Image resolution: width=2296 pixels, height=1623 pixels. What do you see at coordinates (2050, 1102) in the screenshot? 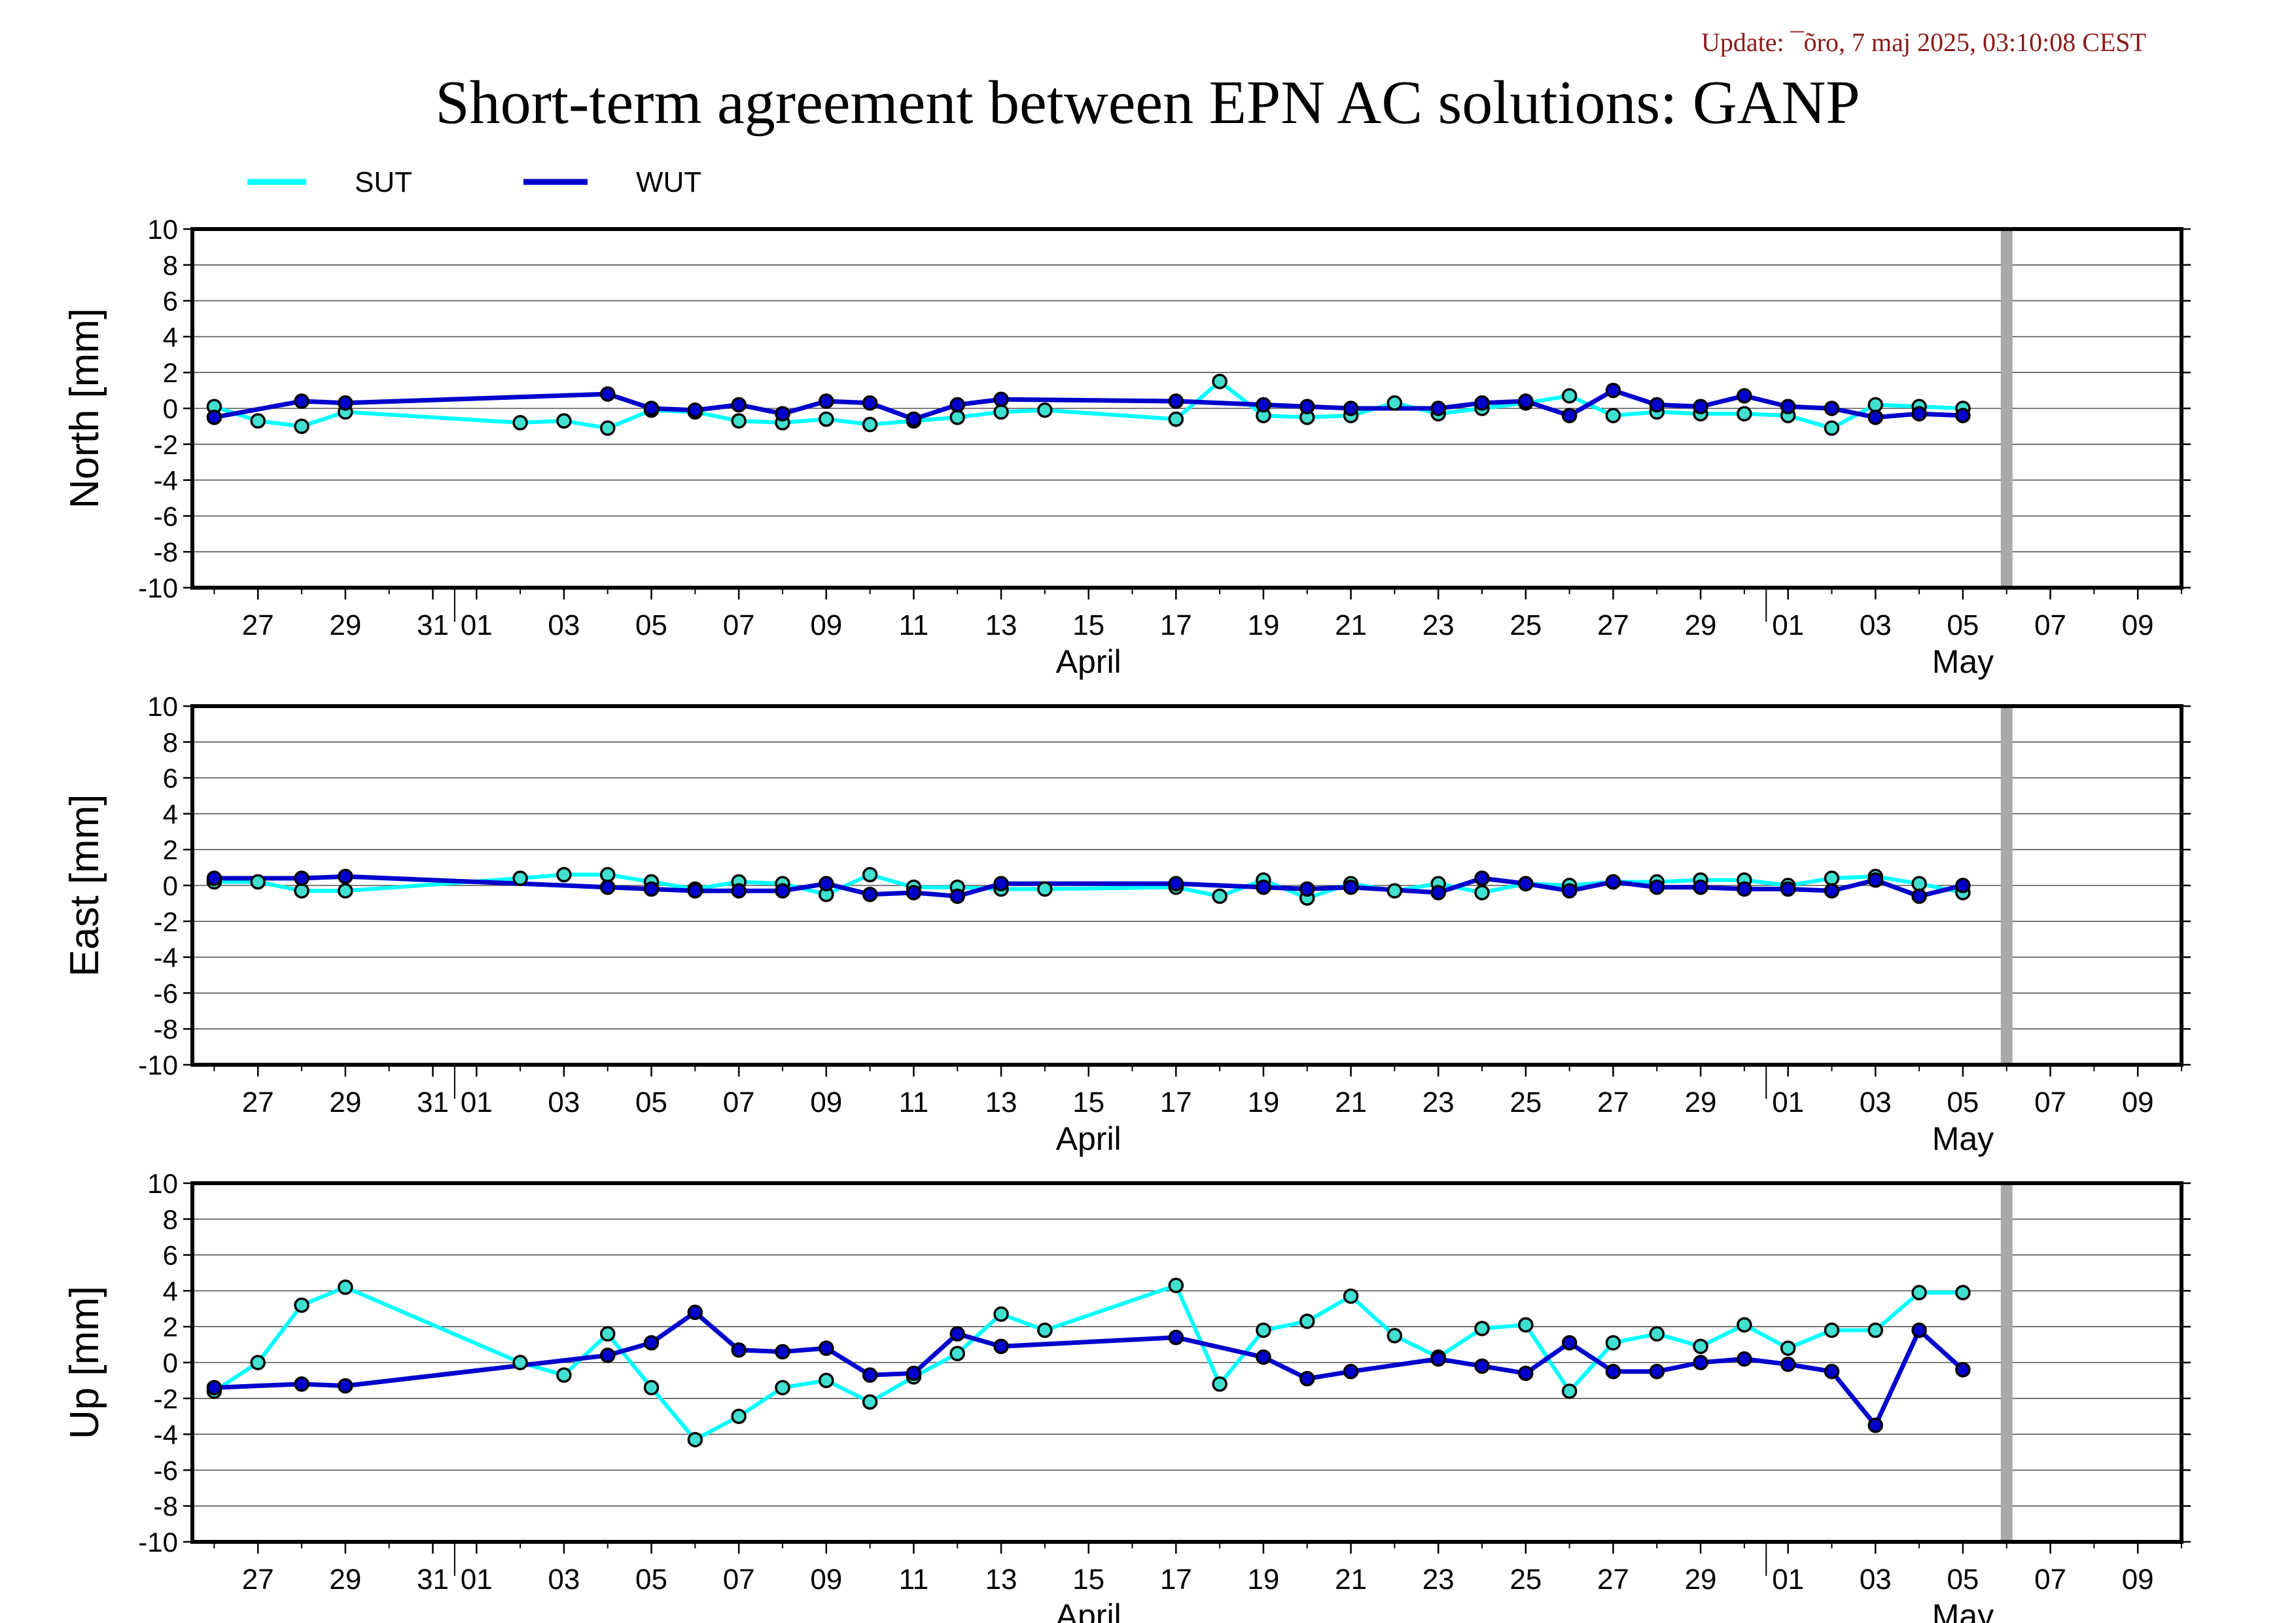
I see `x-tick-label: 07` at bounding box center [2050, 1102].